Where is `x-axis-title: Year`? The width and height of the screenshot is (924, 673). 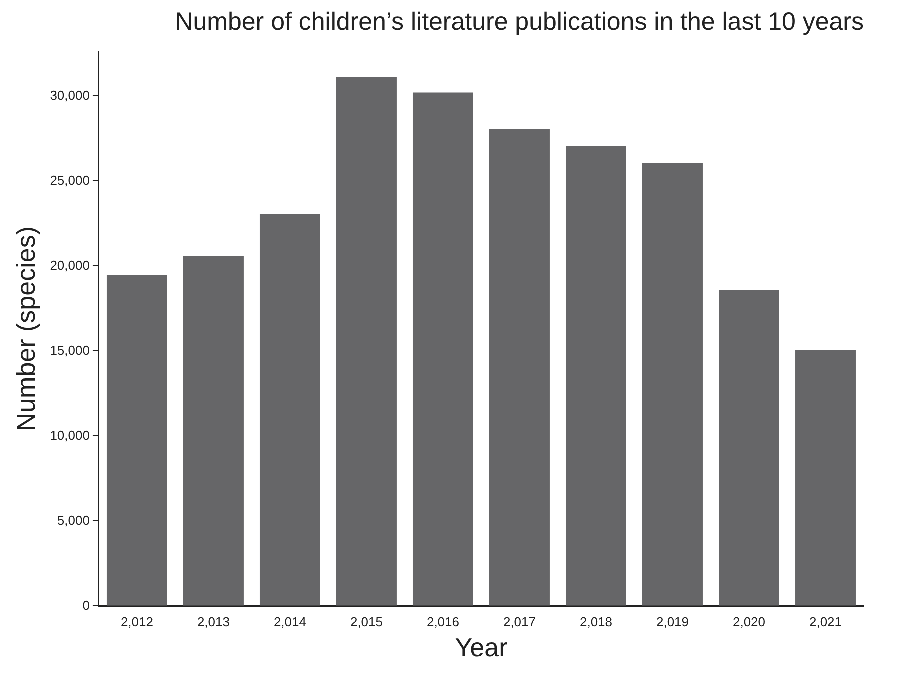 x-axis-title: Year is located at coordinates (481, 647).